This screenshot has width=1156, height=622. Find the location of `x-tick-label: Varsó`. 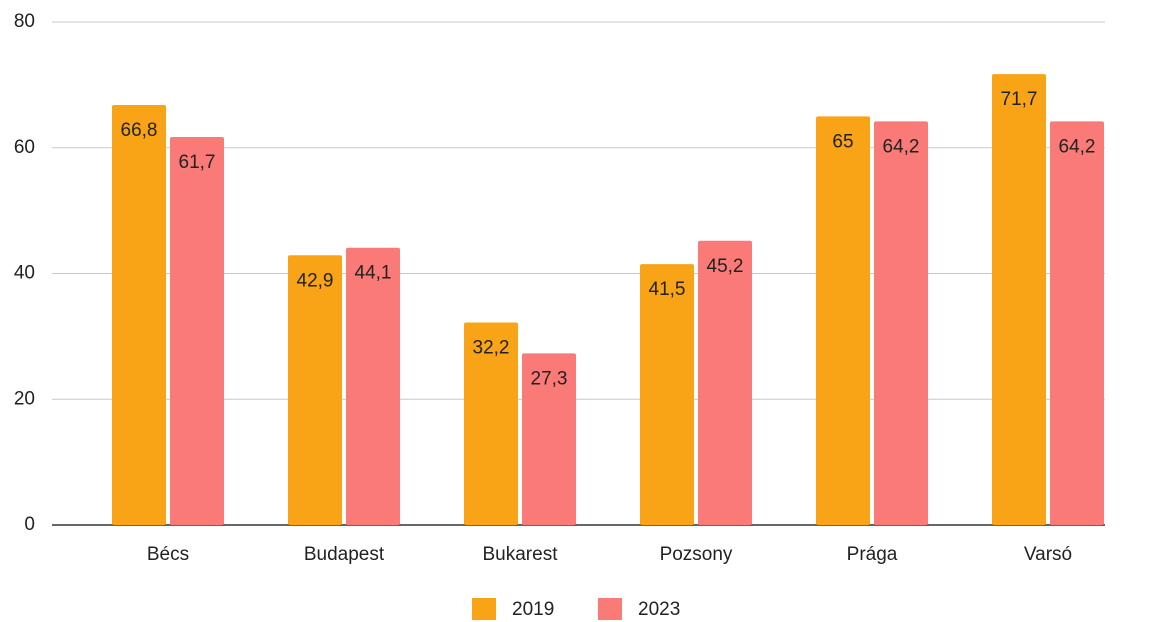

x-tick-label: Varsó is located at coordinates (1048, 554).